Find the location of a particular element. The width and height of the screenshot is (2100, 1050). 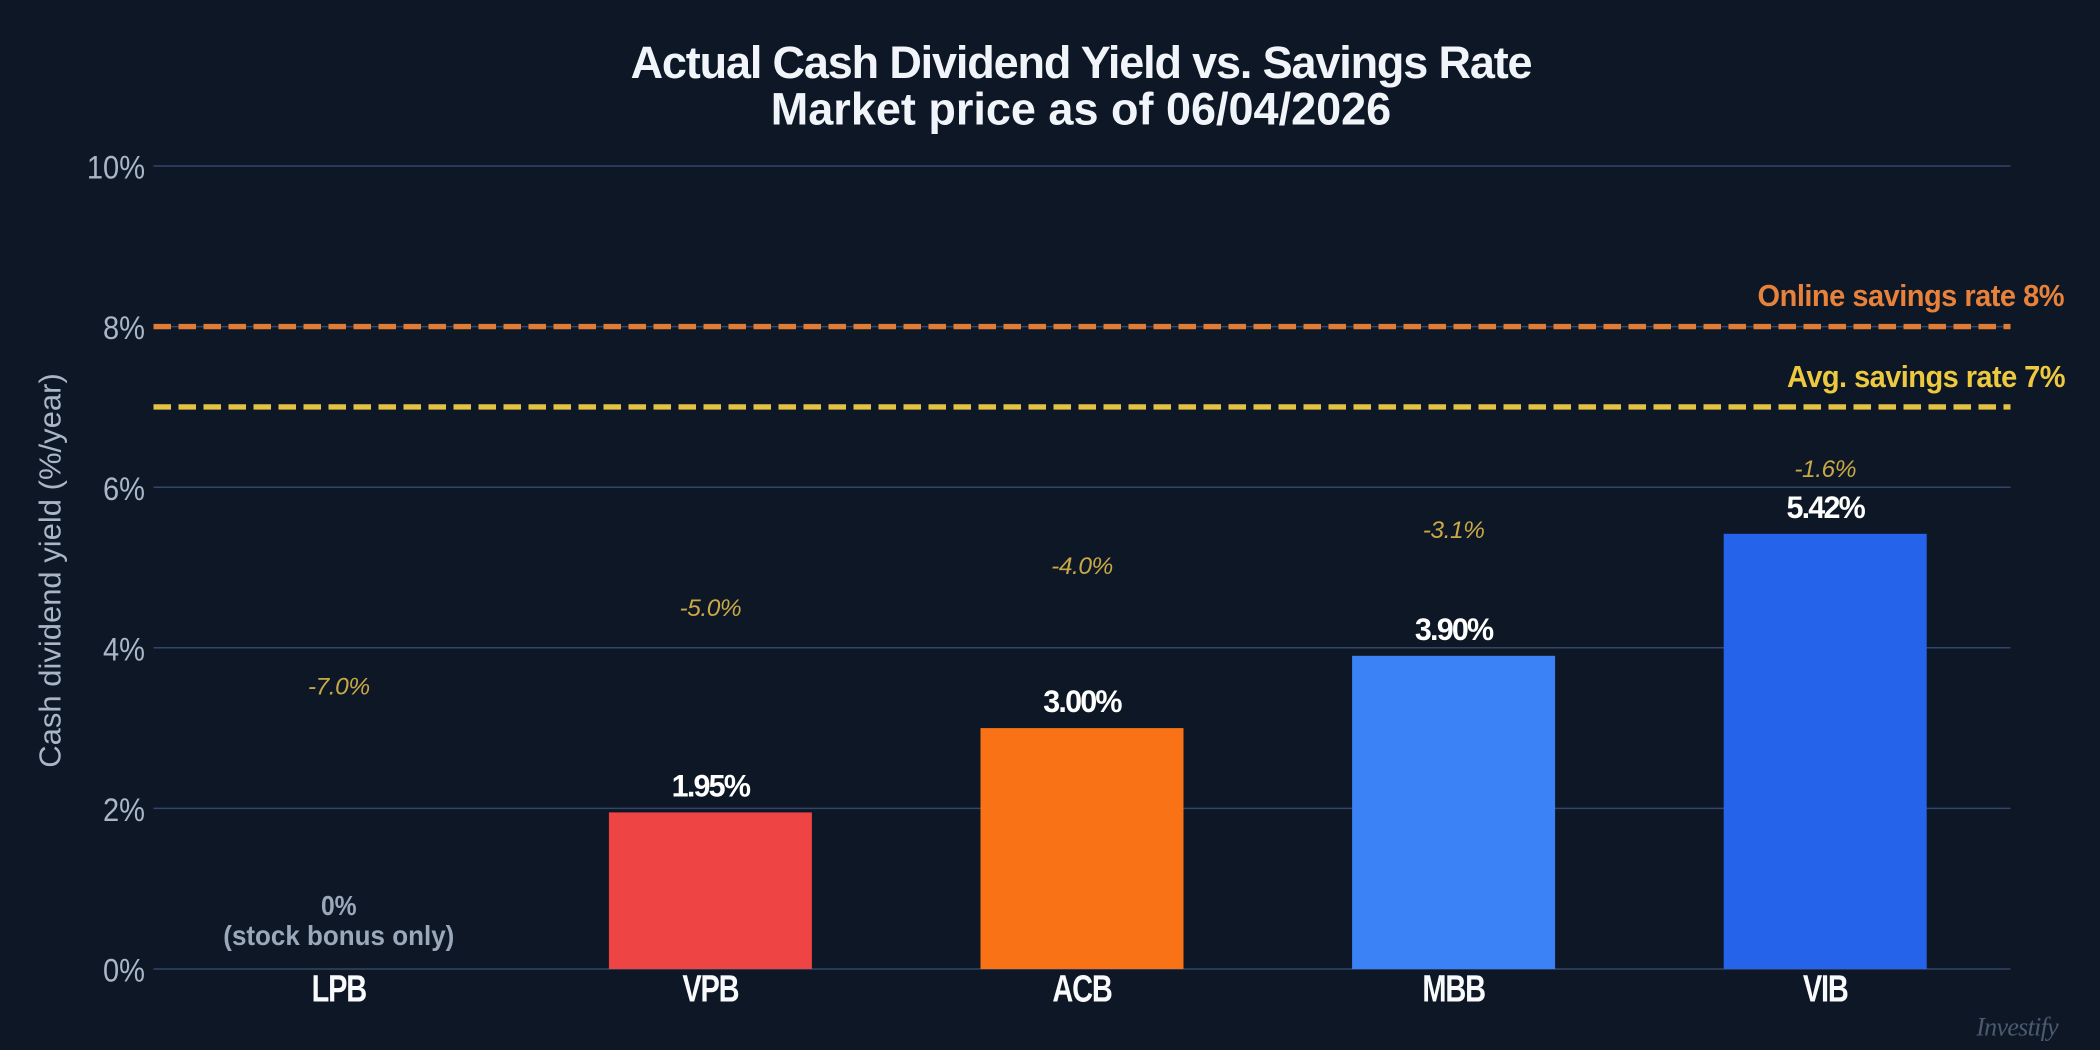

svg-text: 5.42% is located at coordinates (1825, 507).